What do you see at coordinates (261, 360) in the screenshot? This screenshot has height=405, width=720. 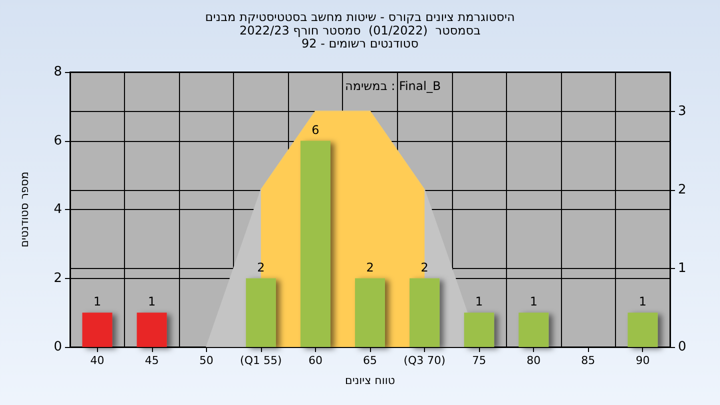 I see `x-tick-label: (Q1 55)` at bounding box center [261, 360].